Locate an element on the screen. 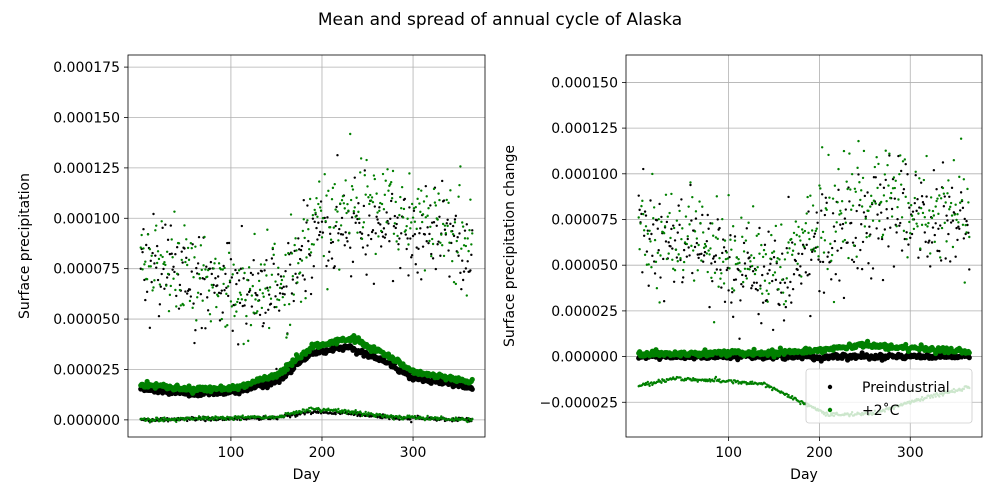  left-chart-y-axis-label: Surface precipitation is located at coordinates (25, 246).